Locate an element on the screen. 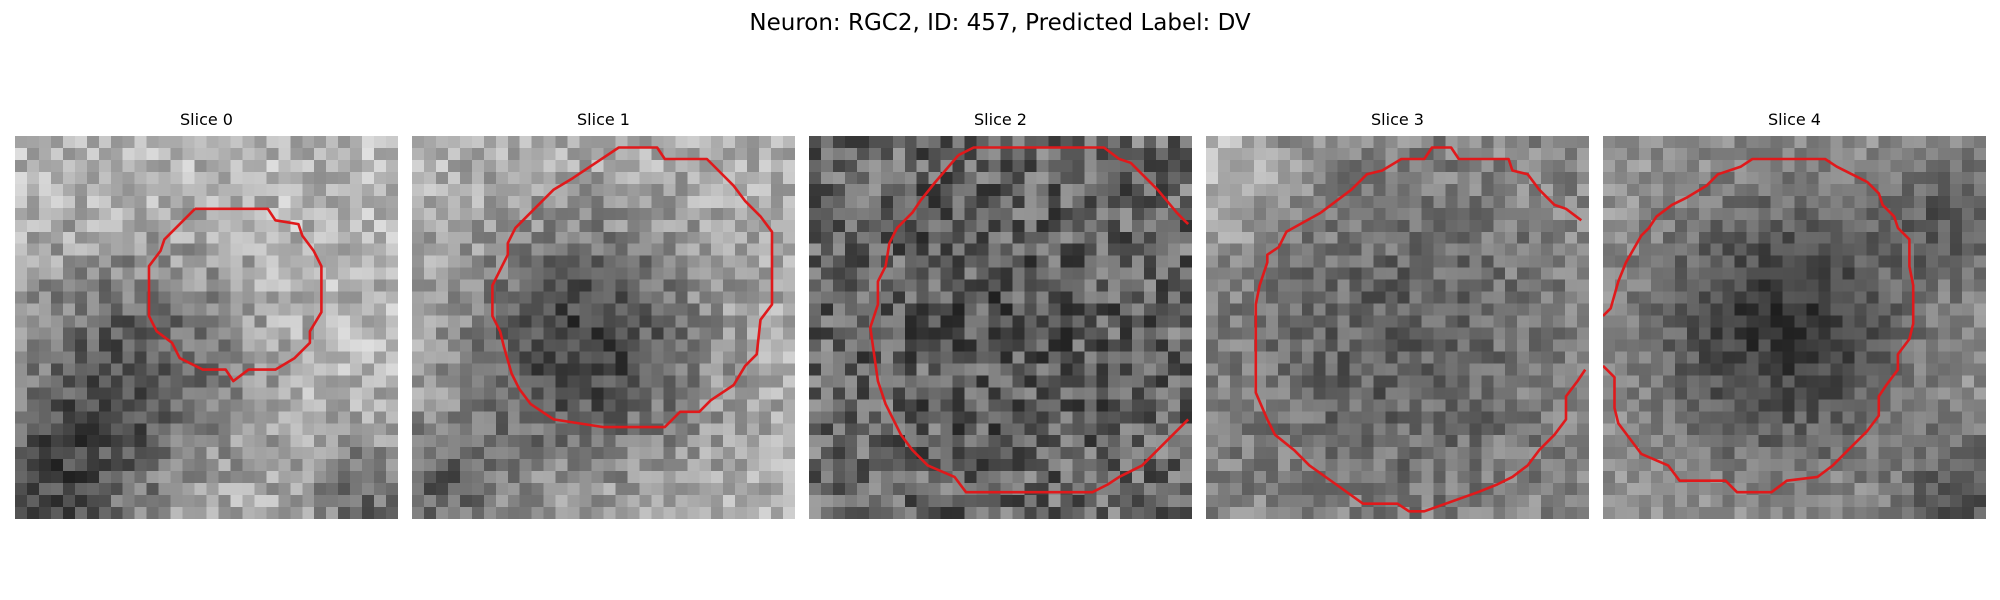  slice-title-1: Slice 1 is located at coordinates (603, 119).